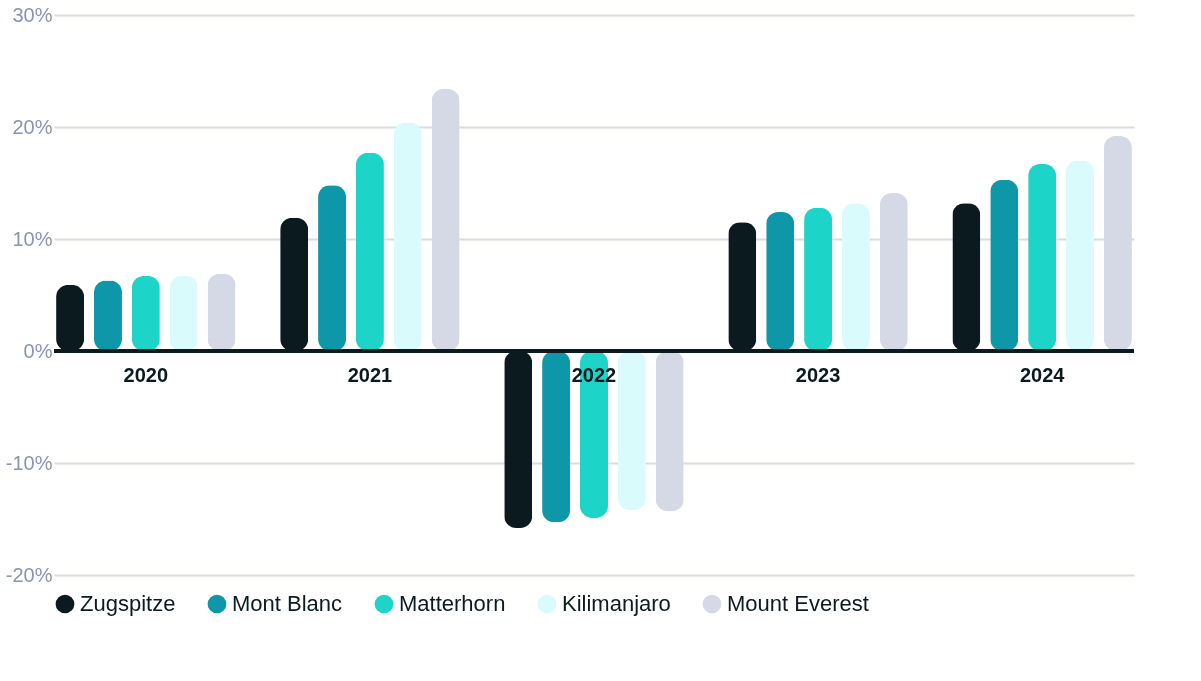 Image resolution: width=1201 pixels, height=681 pixels. What do you see at coordinates (38, 350) in the screenshot?
I see `y-tick-label: 0%` at bounding box center [38, 350].